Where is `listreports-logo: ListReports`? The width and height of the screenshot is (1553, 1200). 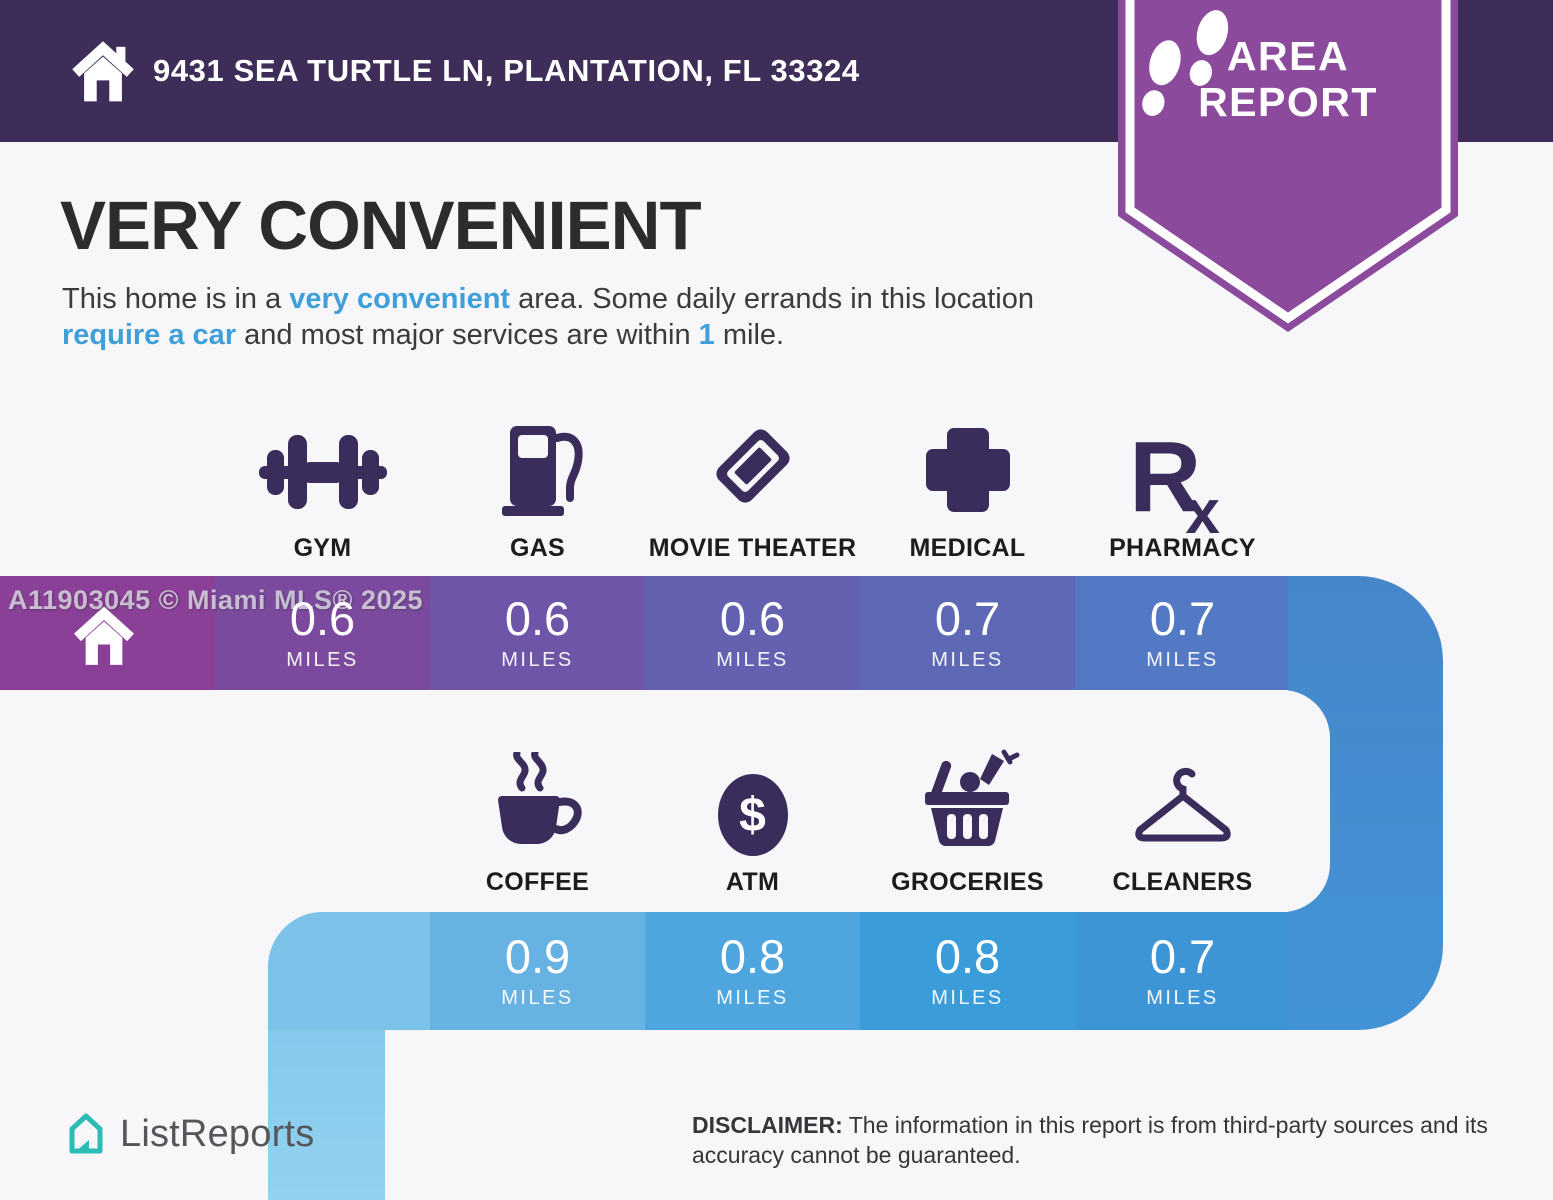
listreports-logo: ListReports is located at coordinates (189, 1134).